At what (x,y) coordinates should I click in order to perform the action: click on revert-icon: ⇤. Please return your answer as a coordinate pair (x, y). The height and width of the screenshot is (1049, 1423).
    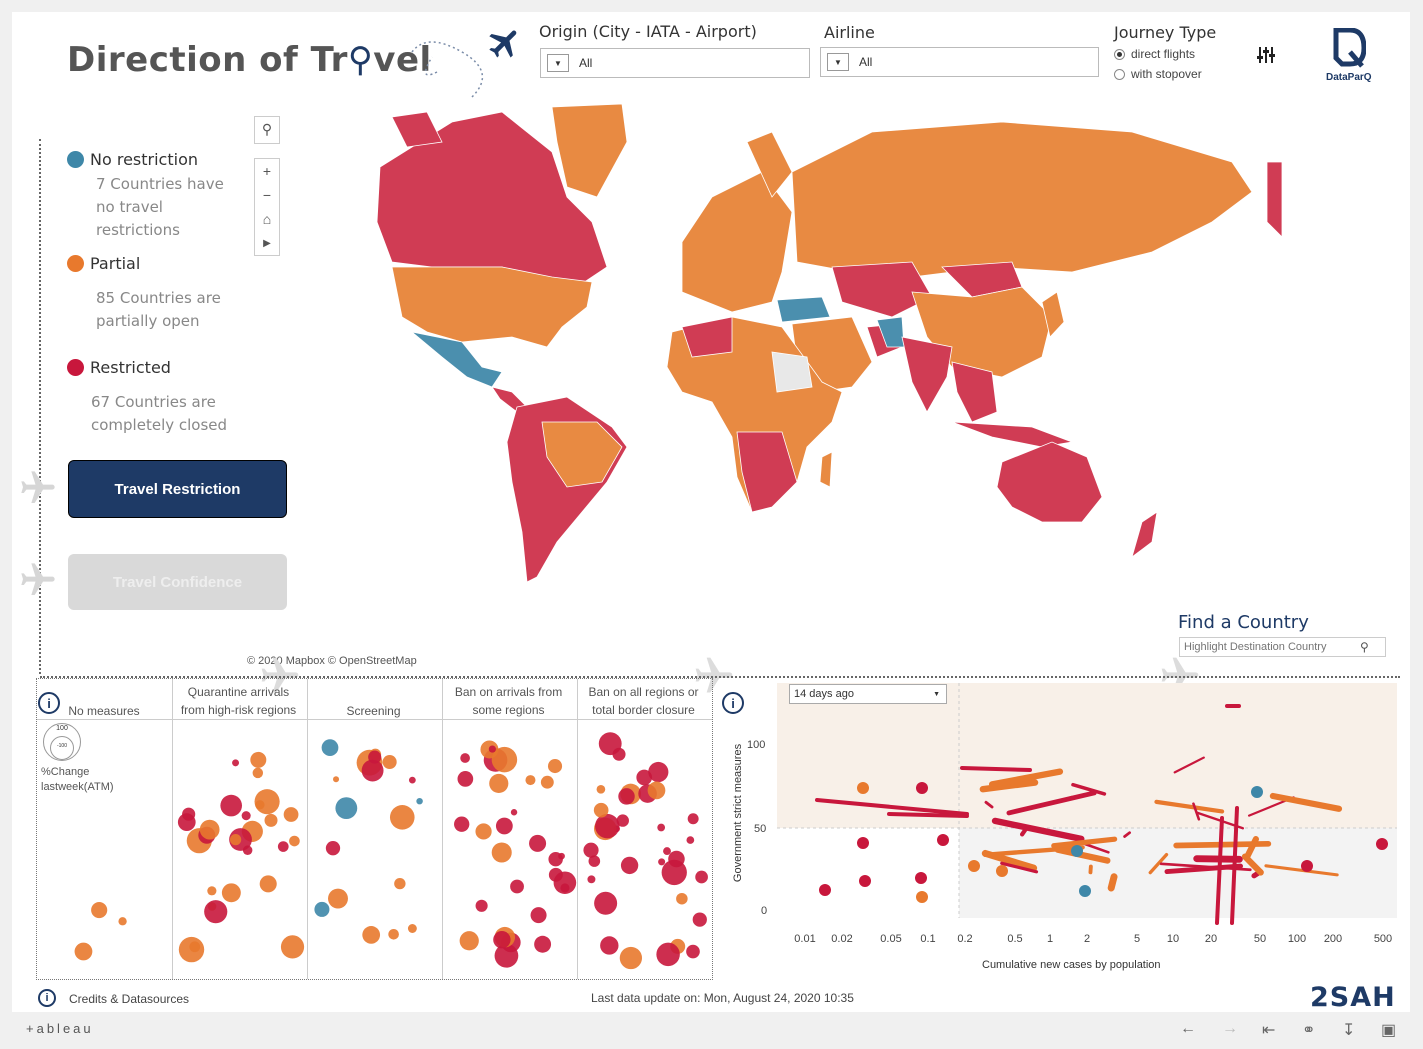
    Looking at the image, I should click on (1269, 1030).